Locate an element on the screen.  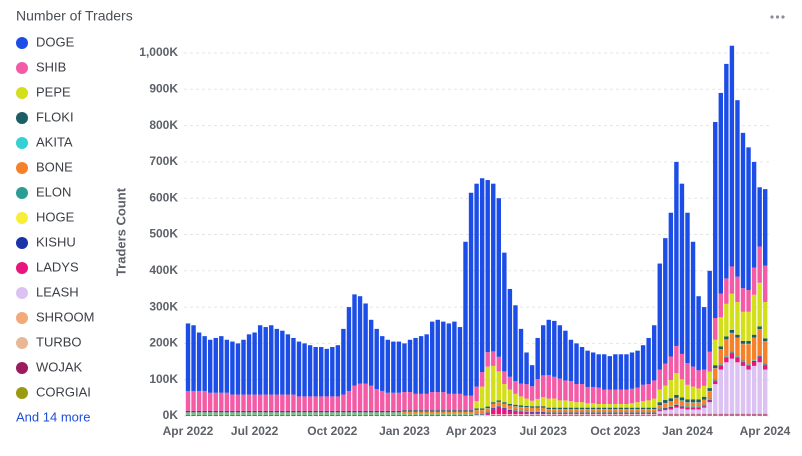
y-tick-label: 200K is located at coordinates (163, 343).